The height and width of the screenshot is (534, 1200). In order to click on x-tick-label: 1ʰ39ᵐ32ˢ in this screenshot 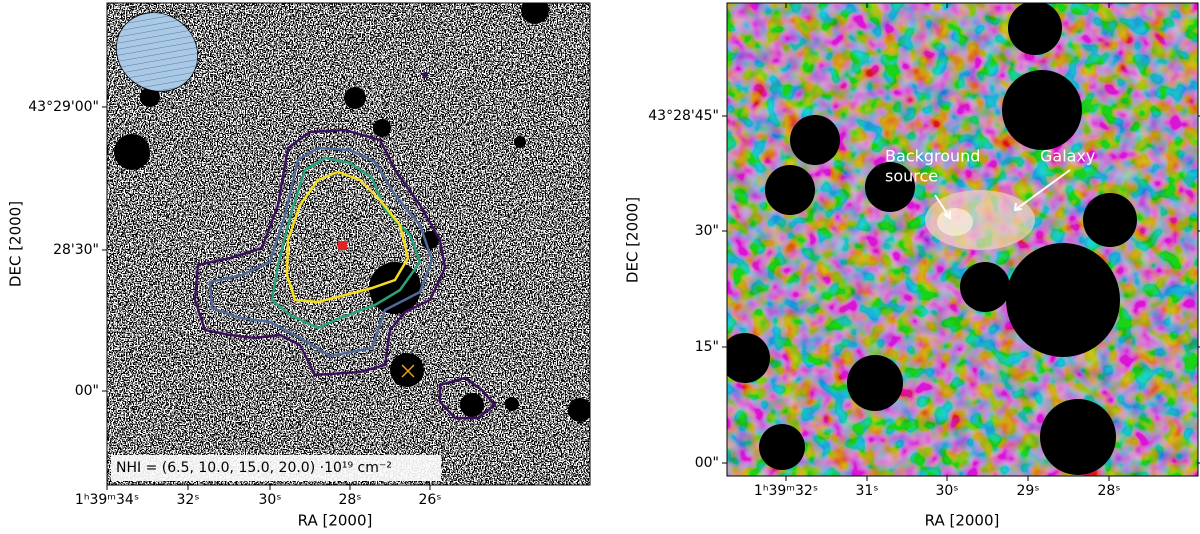, I will do `click(786, 491)`.